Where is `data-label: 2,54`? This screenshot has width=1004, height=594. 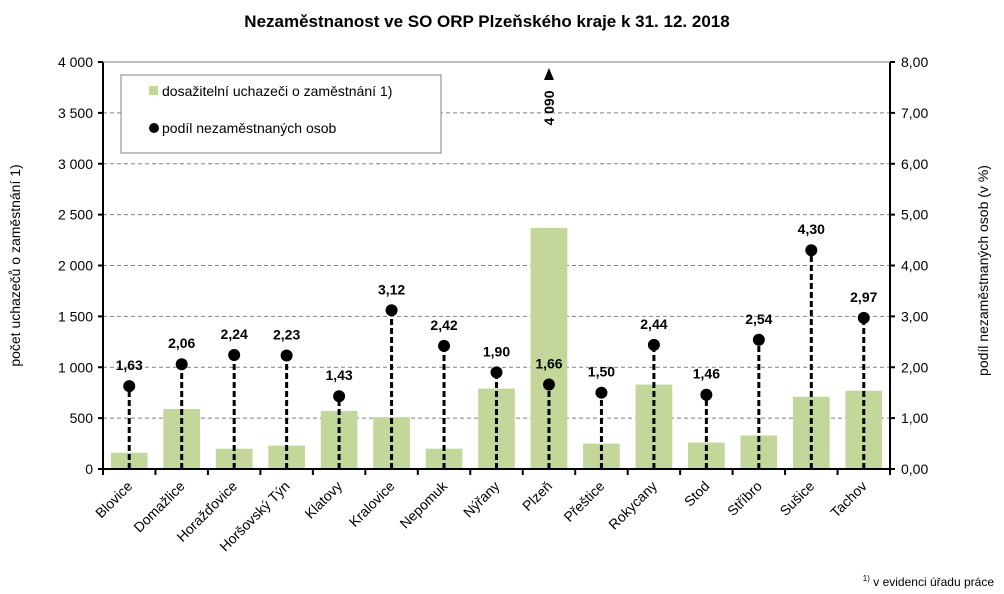 data-label: 2,54 is located at coordinates (758, 319).